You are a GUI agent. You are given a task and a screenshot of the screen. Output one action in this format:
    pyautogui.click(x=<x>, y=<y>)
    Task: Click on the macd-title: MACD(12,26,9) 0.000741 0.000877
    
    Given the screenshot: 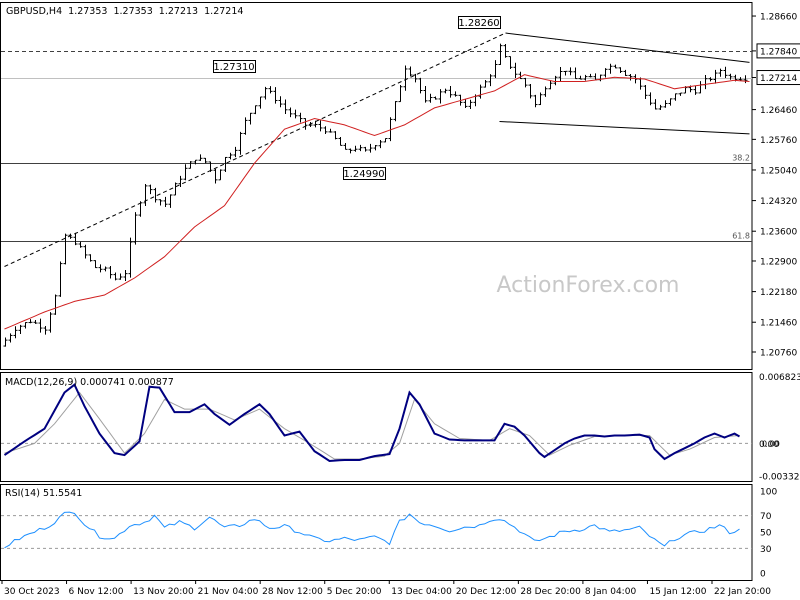 What is the action you would take?
    pyautogui.click(x=89, y=382)
    